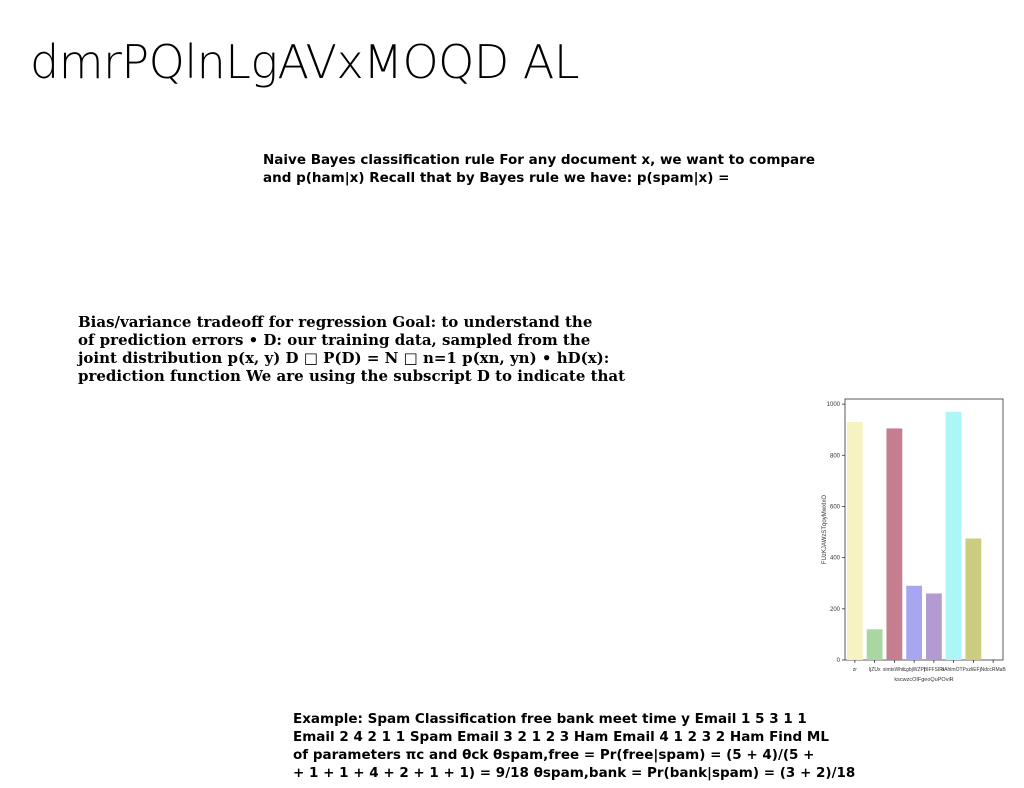  What do you see at coordinates (855, 670) in the screenshot?
I see `x-tick-label: zr` at bounding box center [855, 670].